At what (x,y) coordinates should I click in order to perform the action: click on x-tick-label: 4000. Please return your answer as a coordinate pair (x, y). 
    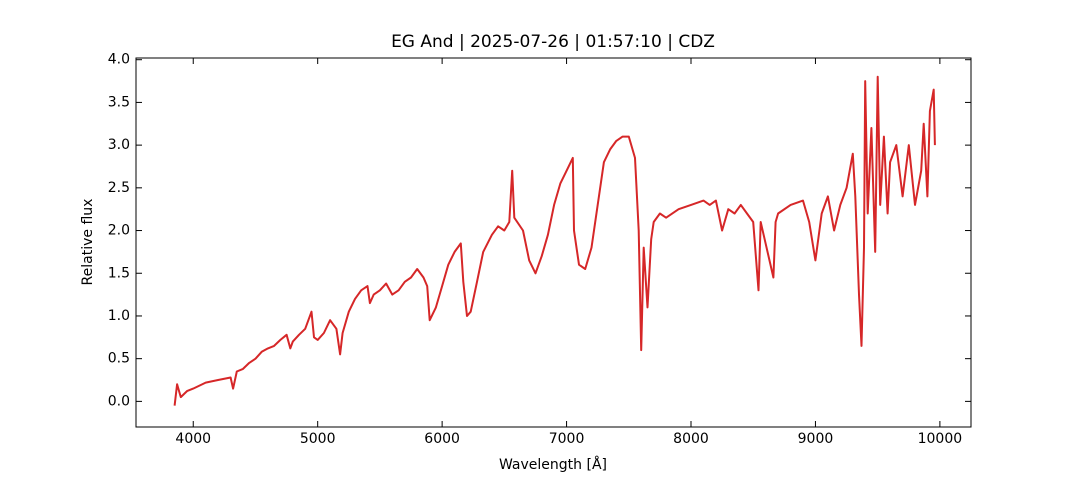
    Looking at the image, I should click on (193, 439).